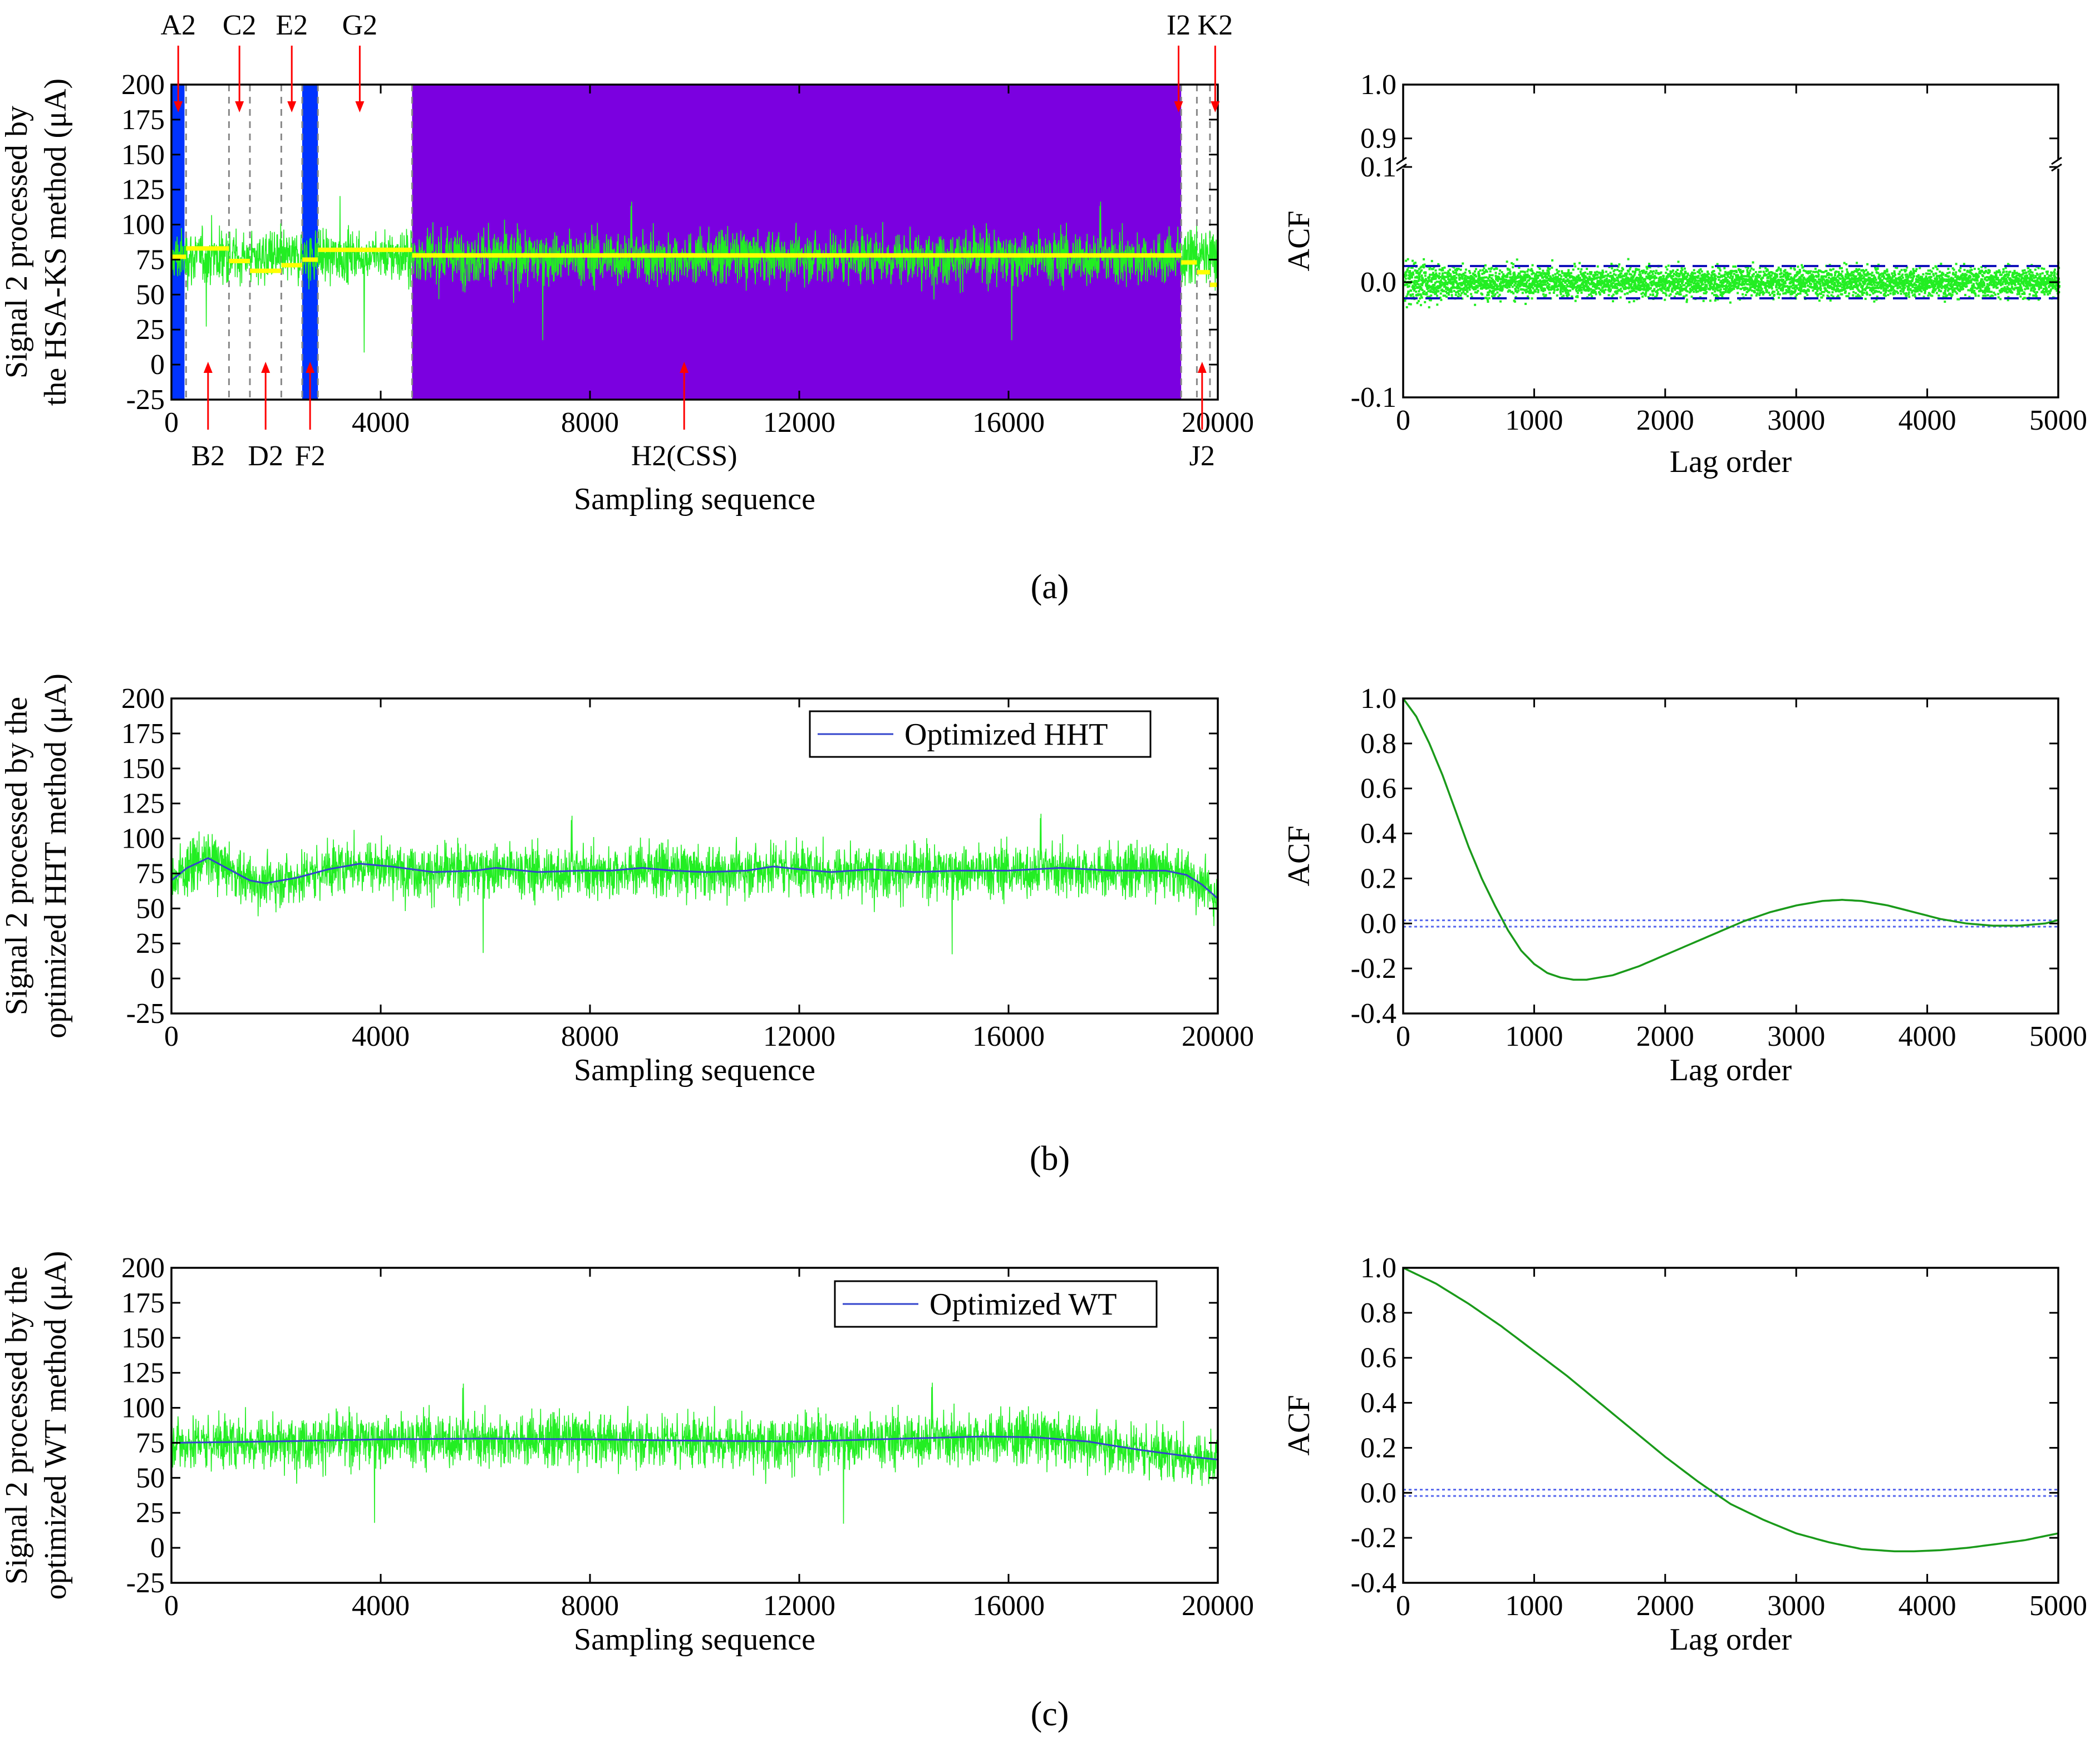 The image size is (2100, 1747). Describe the element at coordinates (178, 25) in the screenshot. I see `segment-label-top: A2` at that location.